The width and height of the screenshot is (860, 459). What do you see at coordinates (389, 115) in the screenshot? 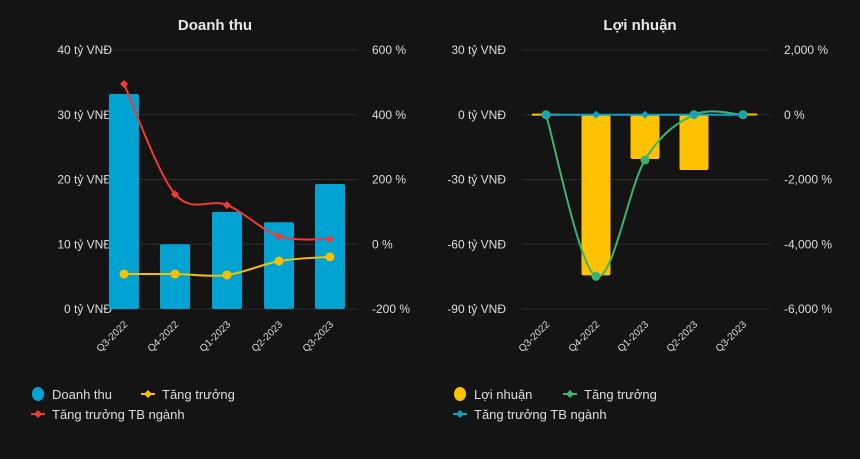
I see `y-right-tick: 400 %` at bounding box center [389, 115].